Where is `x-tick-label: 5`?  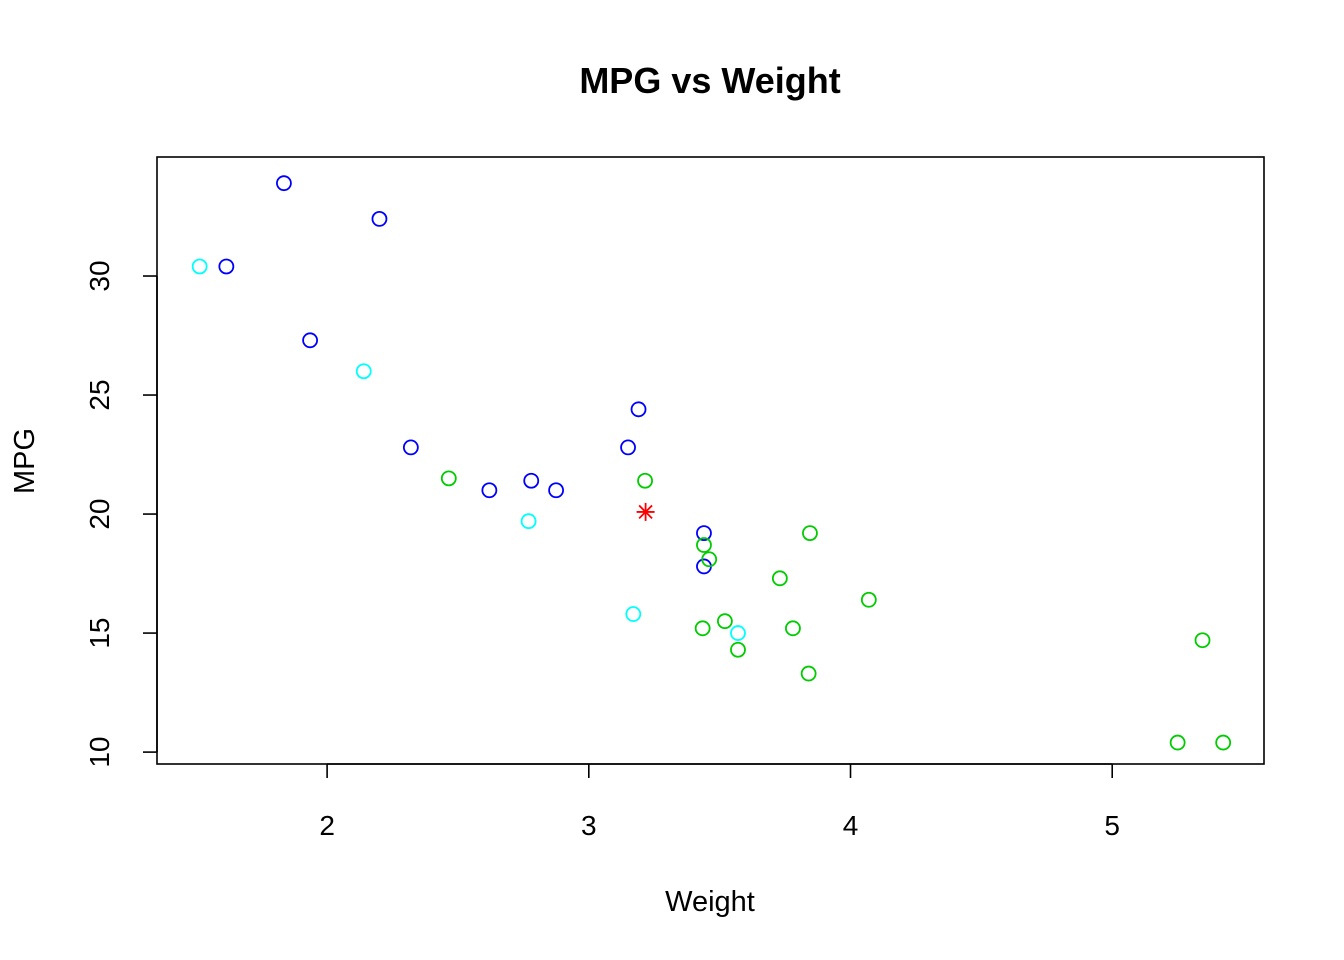 x-tick-label: 5 is located at coordinates (1112, 825).